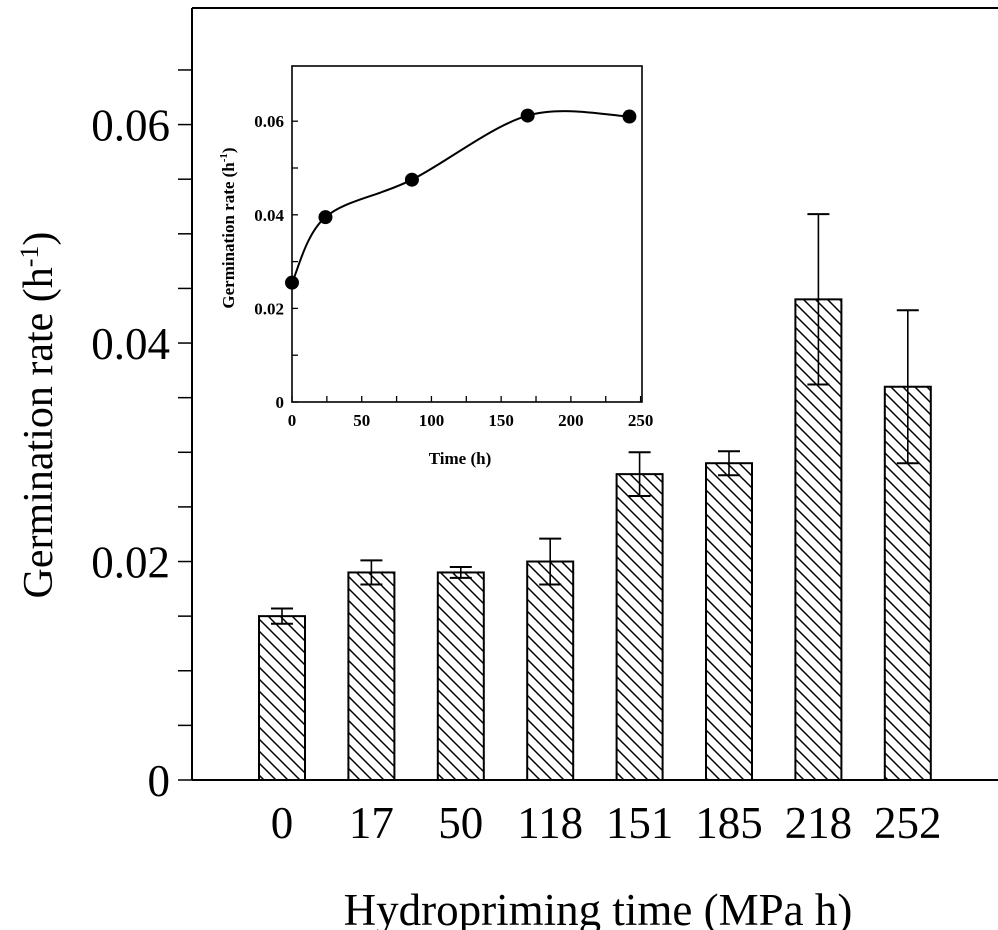  Describe the element at coordinates (729, 823) in the screenshot. I see `main-x-tick-label: 185` at that location.